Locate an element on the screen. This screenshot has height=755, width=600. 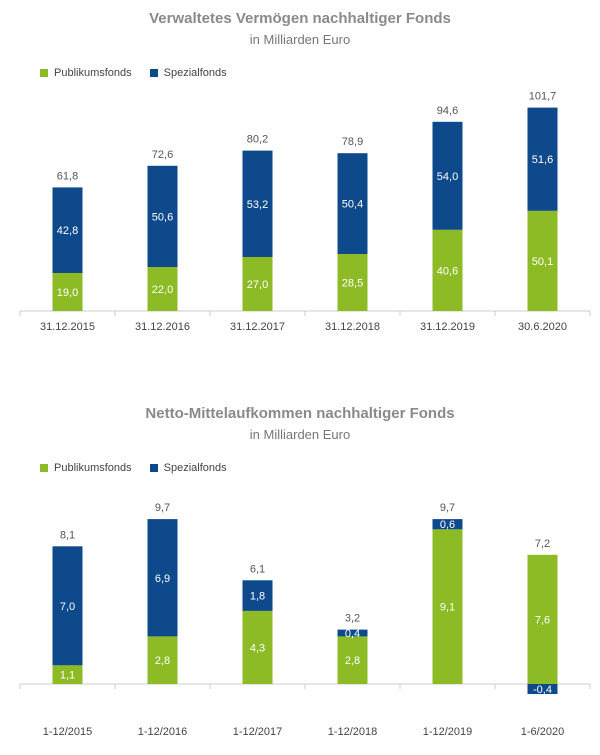
total-label: 78,9 is located at coordinates (352, 142).